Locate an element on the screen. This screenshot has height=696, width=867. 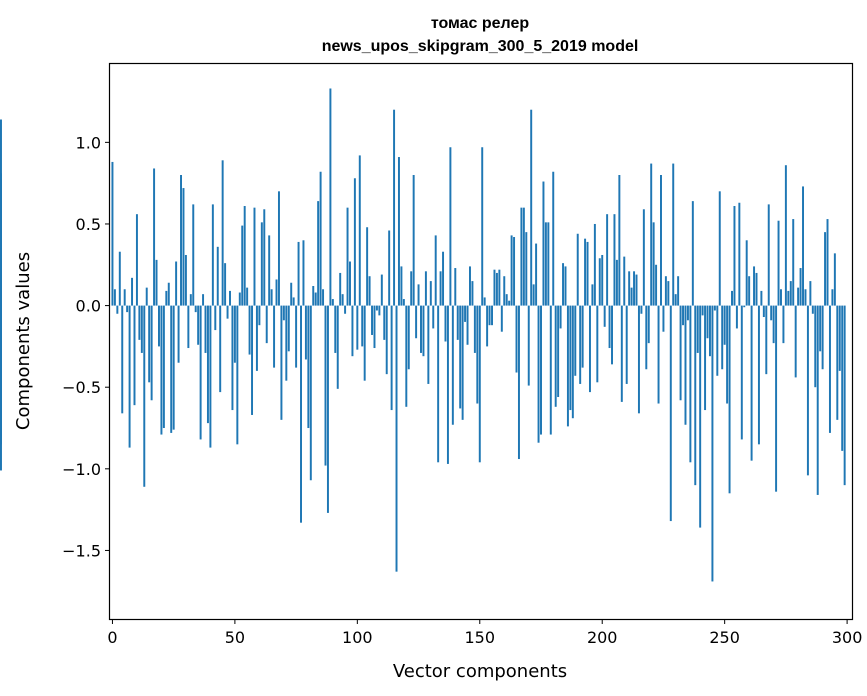
y-tick-label: −1.0 is located at coordinates (81, 469).